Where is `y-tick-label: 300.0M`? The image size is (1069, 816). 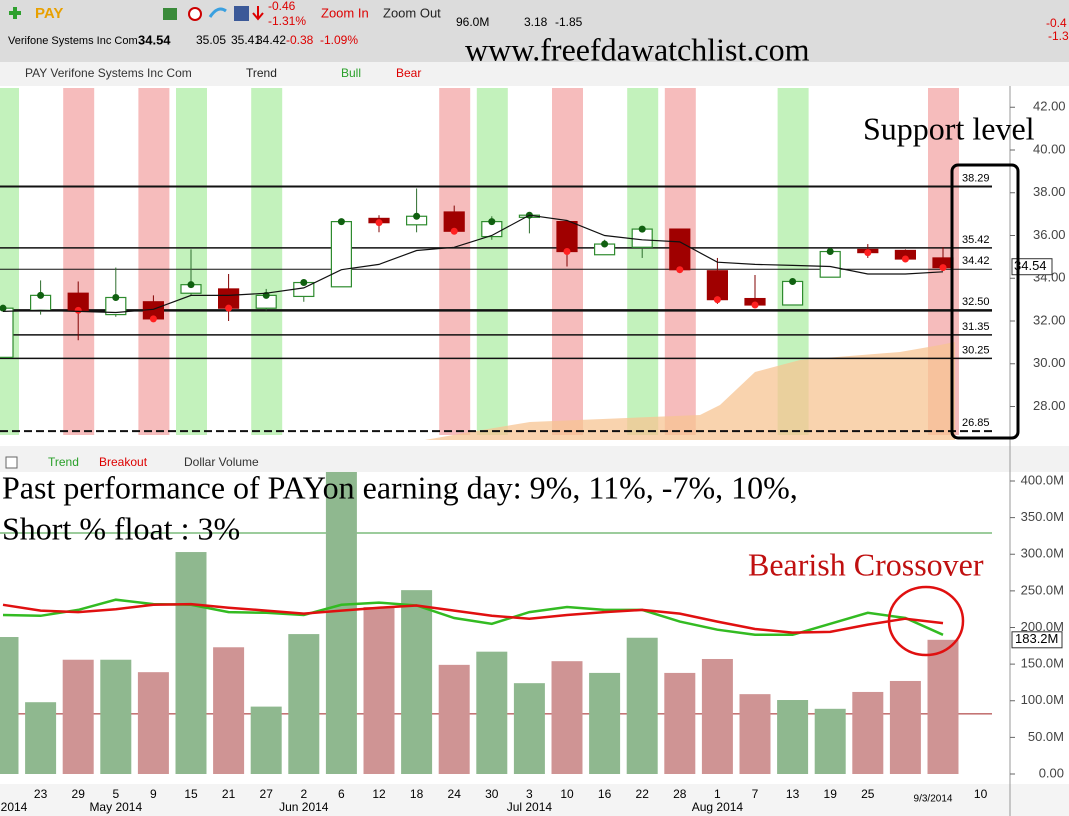 y-tick-label: 300.0M is located at coordinates (1042, 553).